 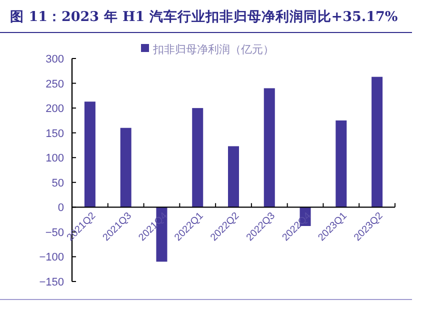 What do you see at coordinates (55, 158) in the screenshot?
I see `y-tick-label: 100` at bounding box center [55, 158].